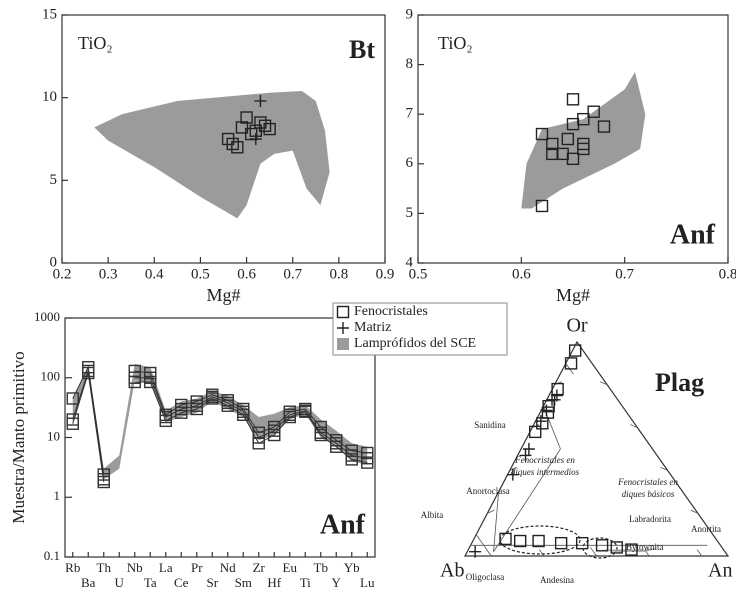 The width and height of the screenshot is (736, 593). I want to click on x-tick-label: Ba, so click(88, 582).